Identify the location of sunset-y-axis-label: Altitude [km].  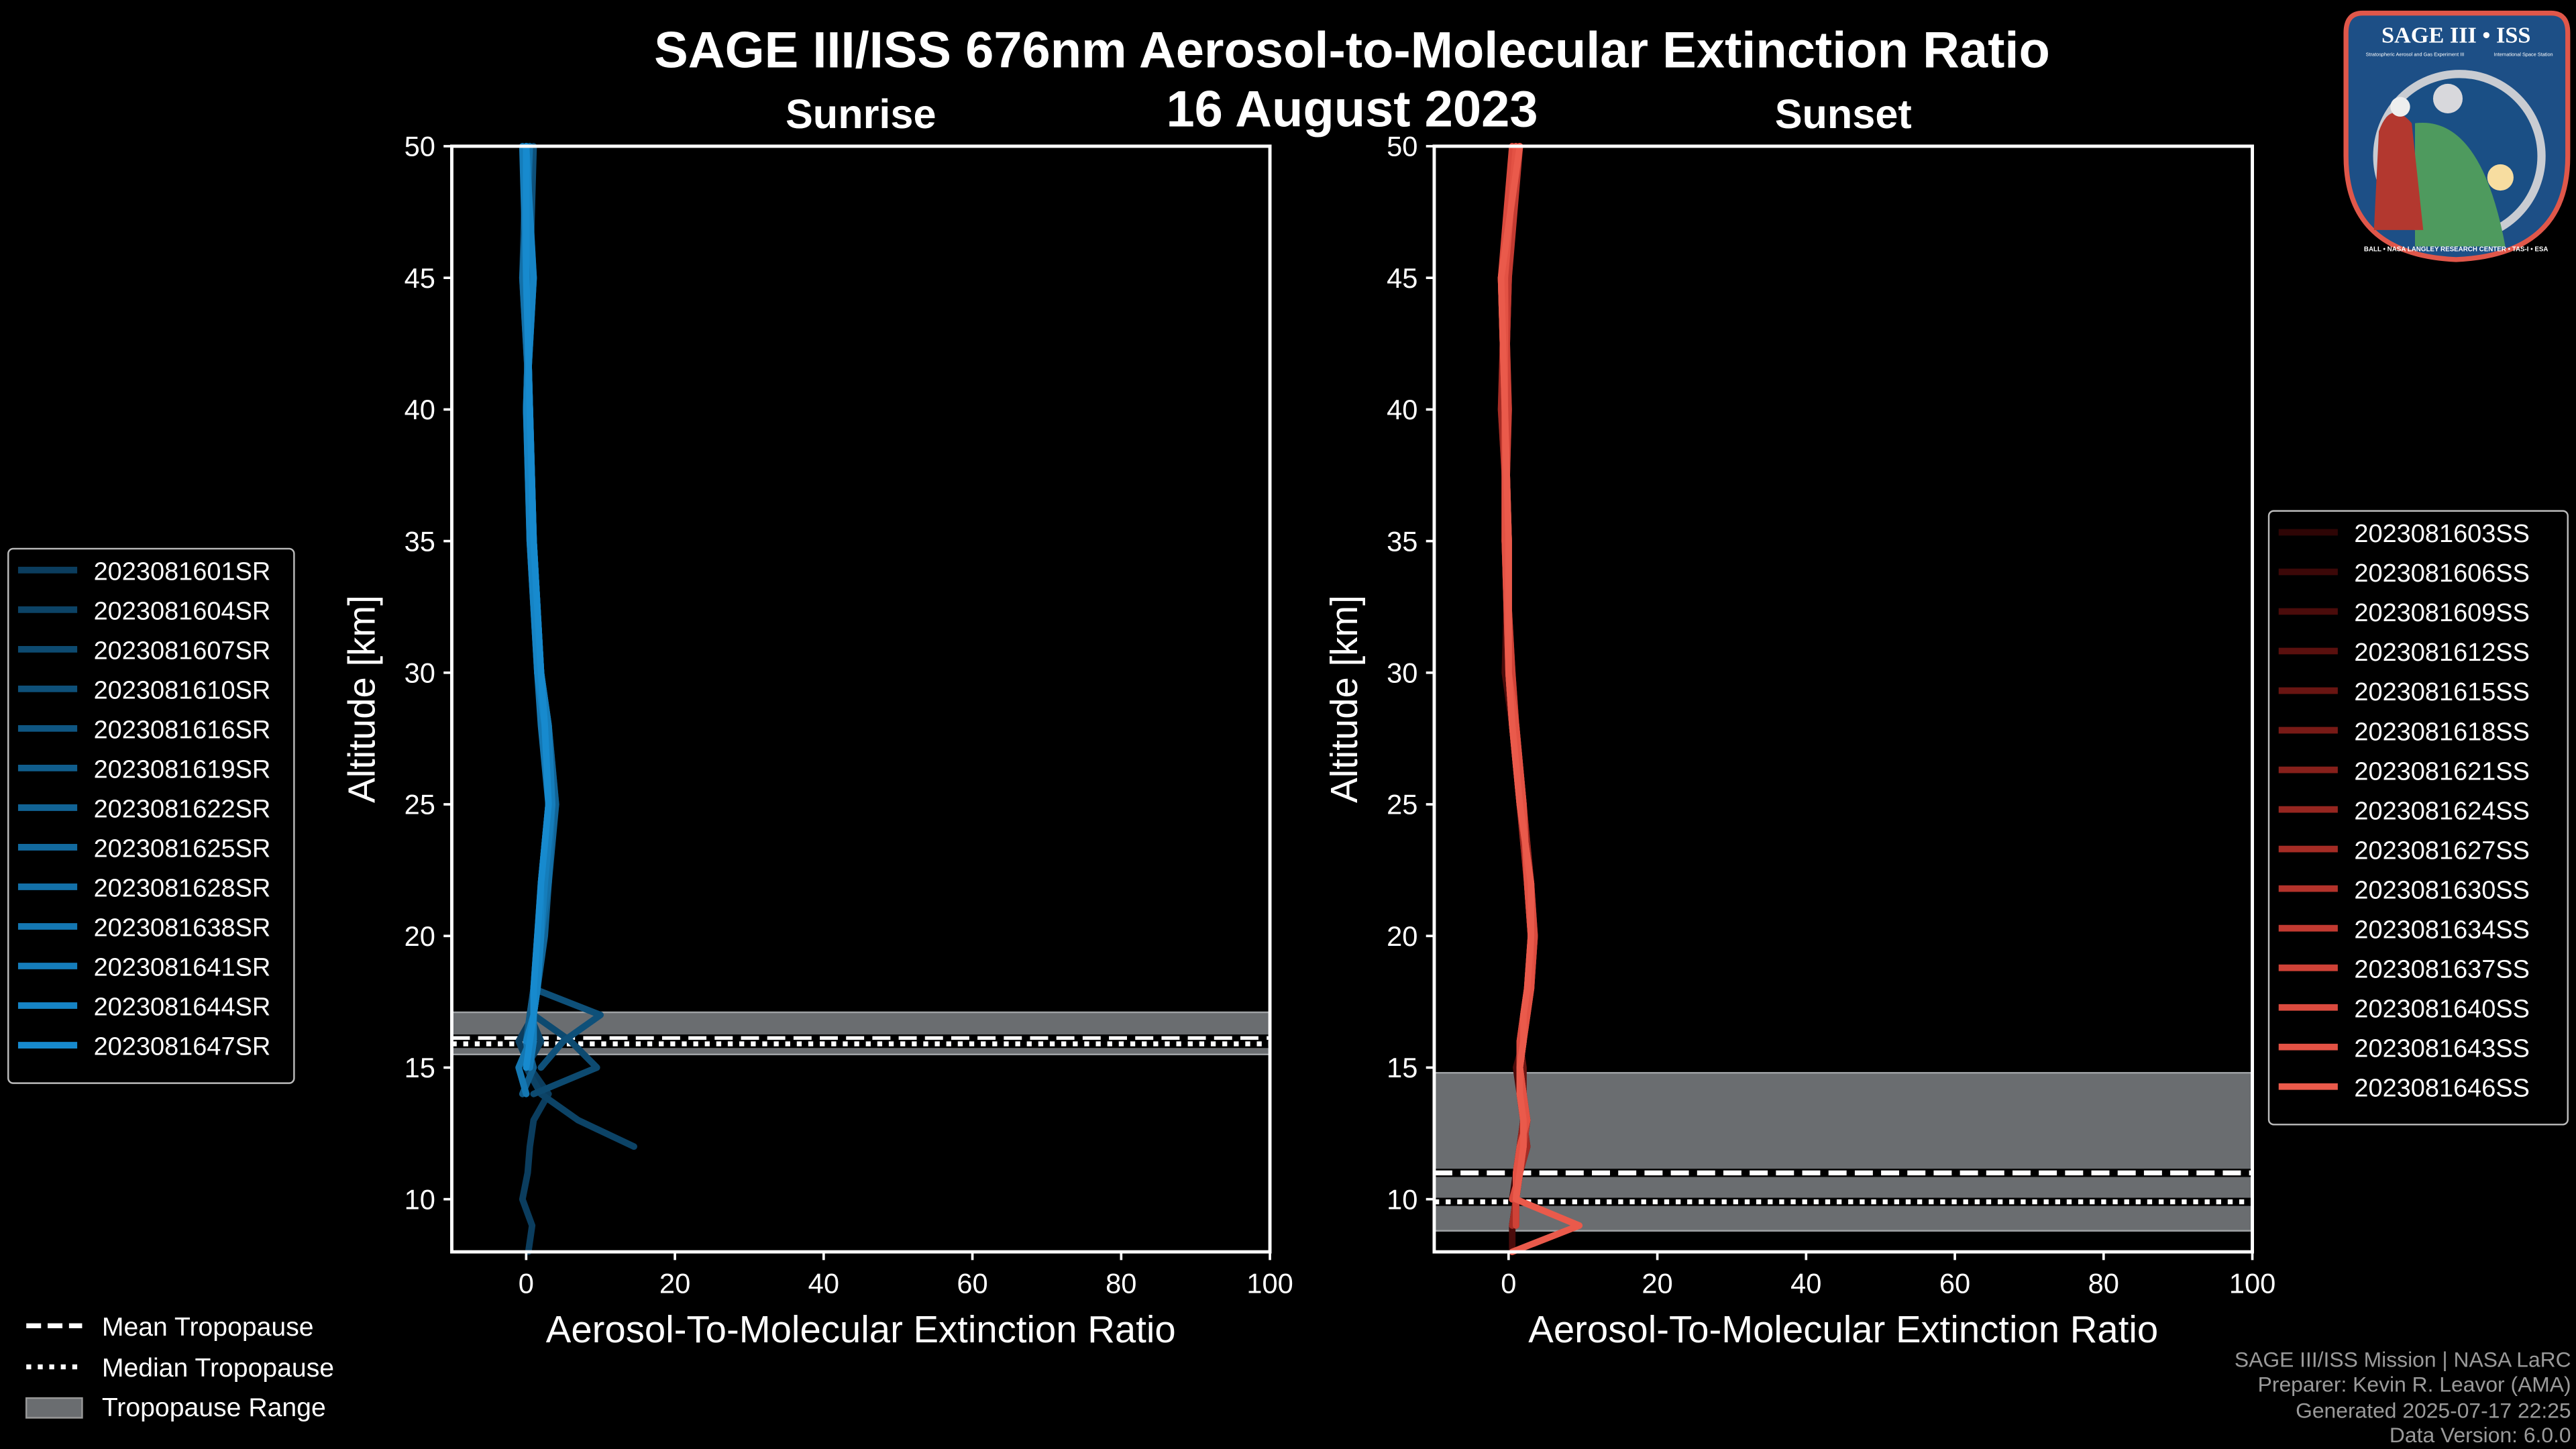
(1344, 699).